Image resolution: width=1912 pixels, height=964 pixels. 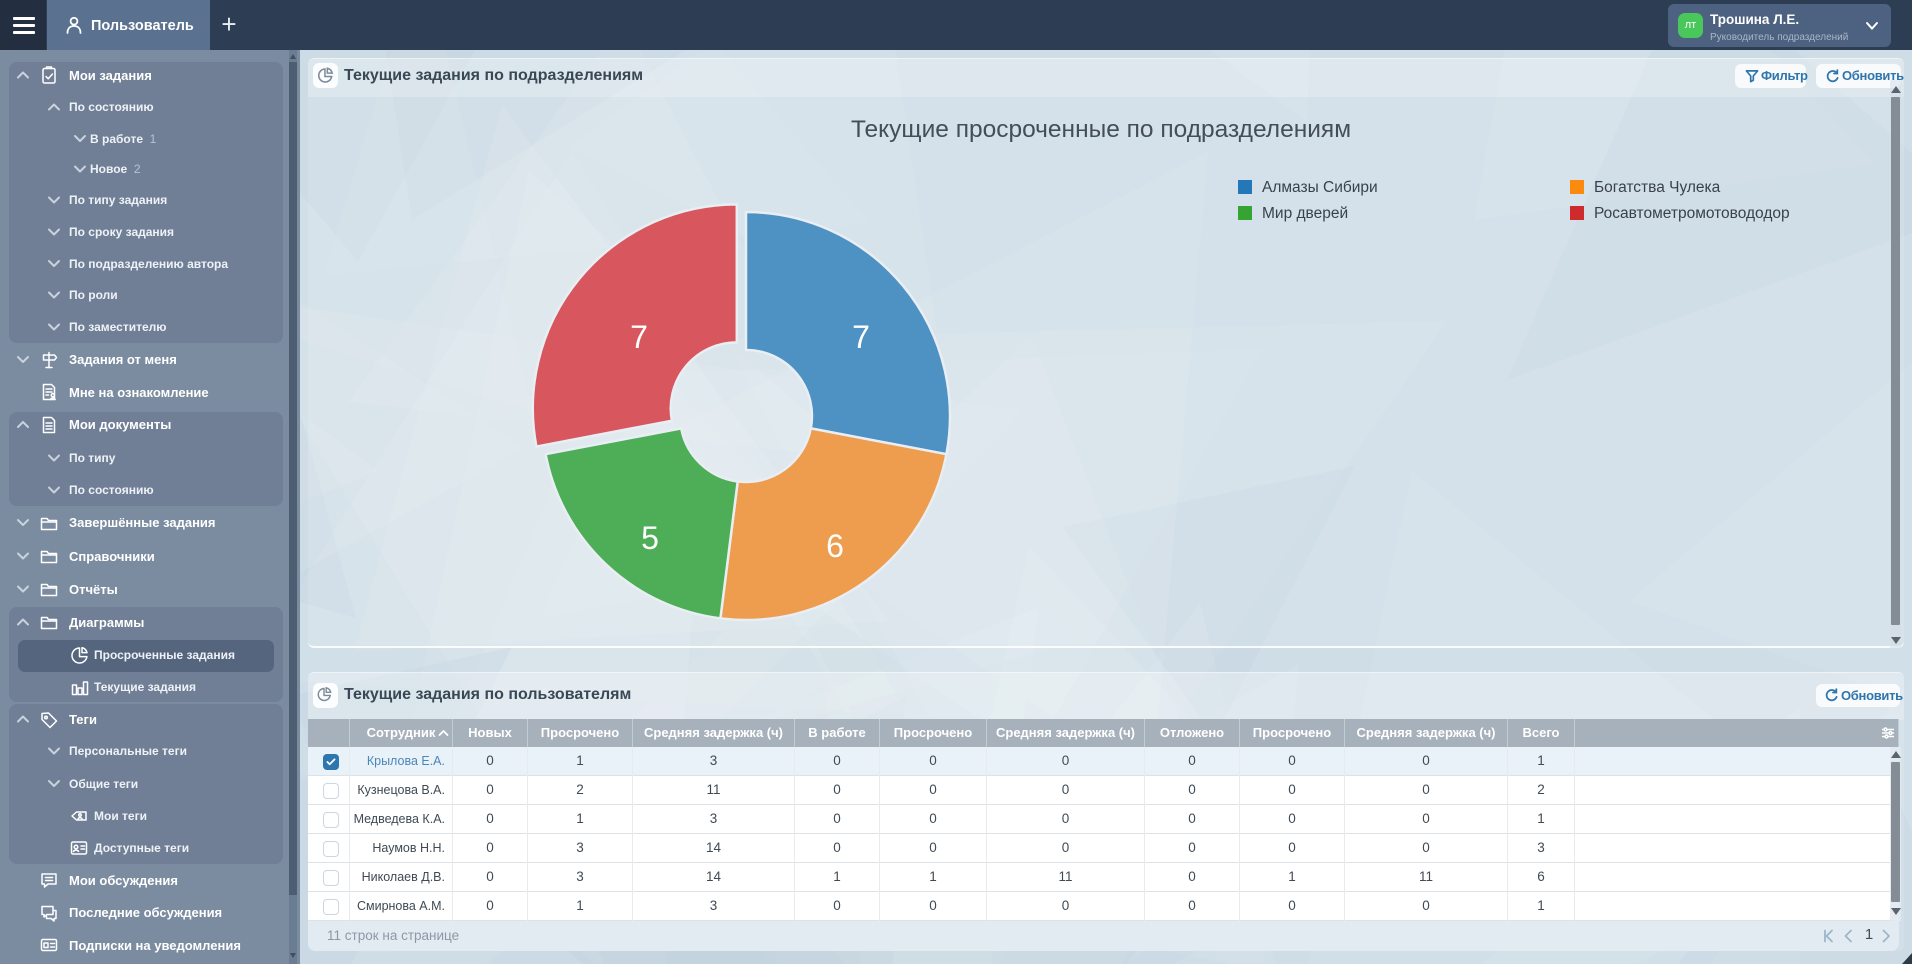 What do you see at coordinates (835, 546) in the screenshot?
I see `svg-text: 6` at bounding box center [835, 546].